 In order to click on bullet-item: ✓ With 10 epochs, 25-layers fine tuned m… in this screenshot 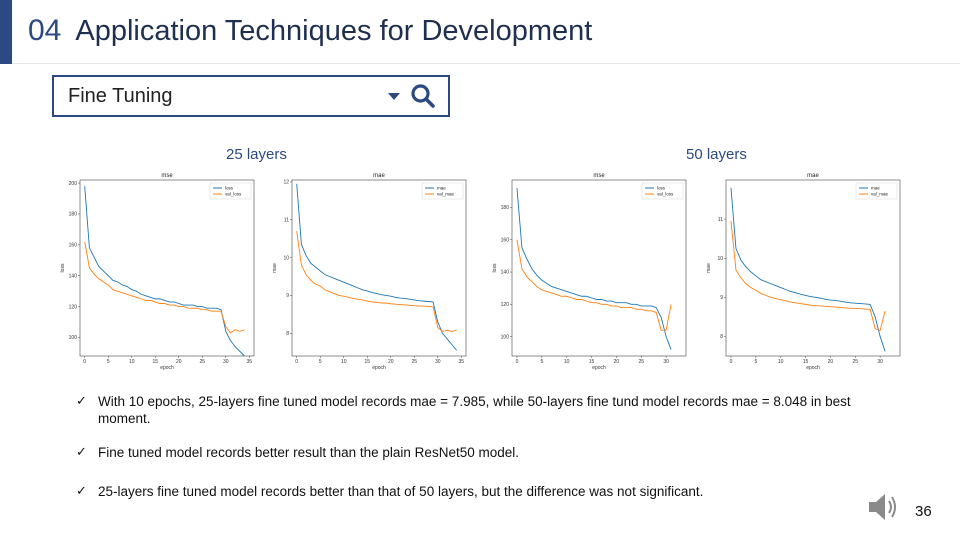, I will do `click(466, 410)`.